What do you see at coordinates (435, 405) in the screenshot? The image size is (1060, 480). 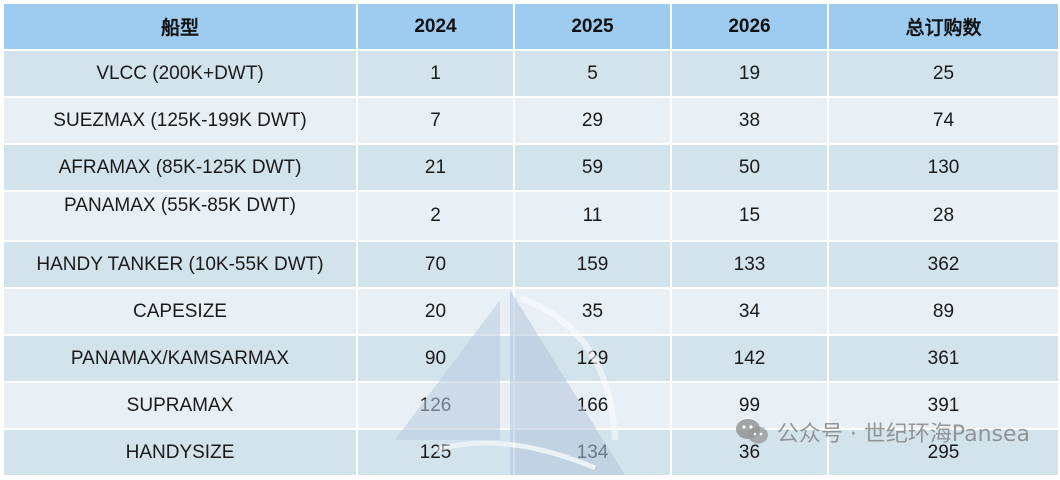 I see `cell-2024: 126` at bounding box center [435, 405].